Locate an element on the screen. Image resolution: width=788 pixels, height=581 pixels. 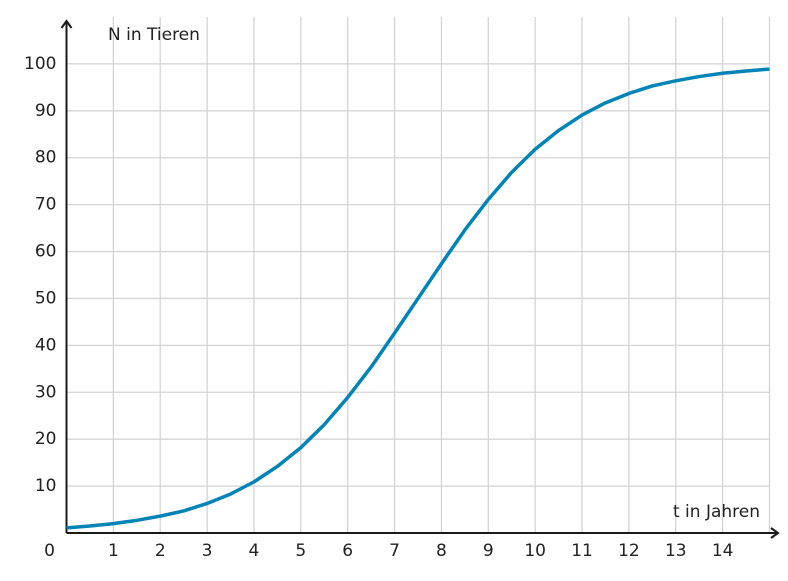
y-tick-label: 90 is located at coordinates (46, 111).